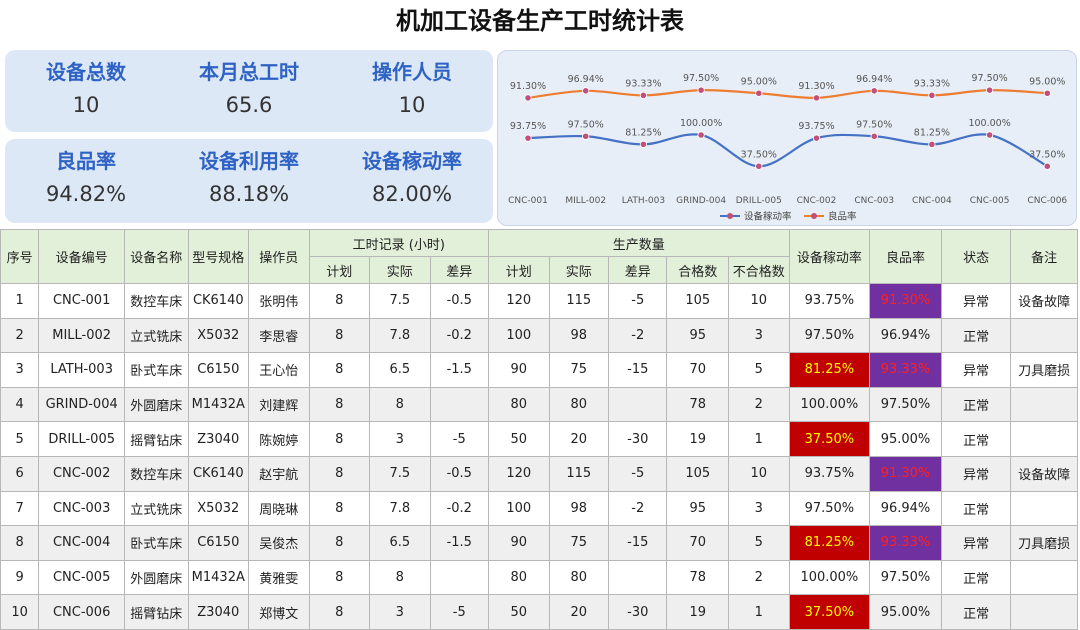 The width and height of the screenshot is (1080, 630). What do you see at coordinates (82, 473) in the screenshot?
I see `cell-code: CNC-002` at bounding box center [82, 473].